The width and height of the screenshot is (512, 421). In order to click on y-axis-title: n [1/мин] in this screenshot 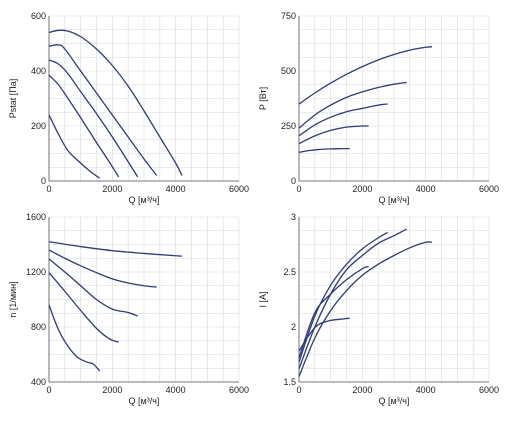, I will do `click(13, 299)`.